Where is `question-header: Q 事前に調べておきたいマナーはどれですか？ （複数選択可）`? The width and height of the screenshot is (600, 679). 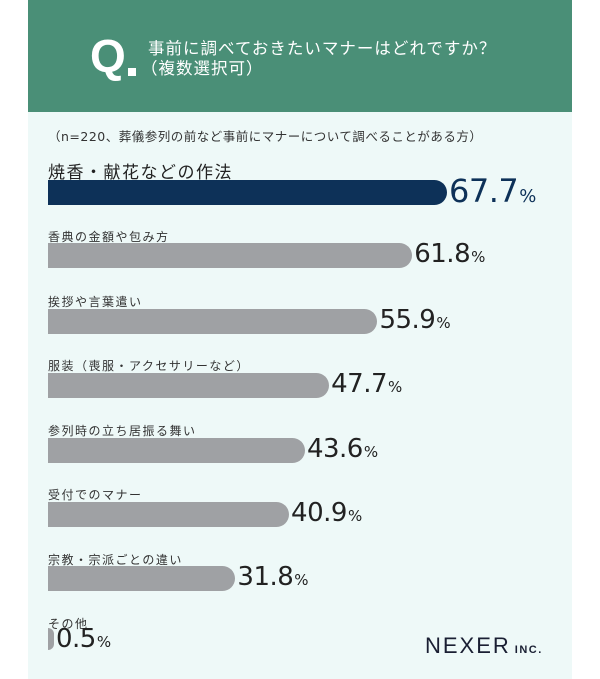 question-header: Q 事前に調べておきたいマナーはどれですか？ （複数選択可） is located at coordinates (300, 56).